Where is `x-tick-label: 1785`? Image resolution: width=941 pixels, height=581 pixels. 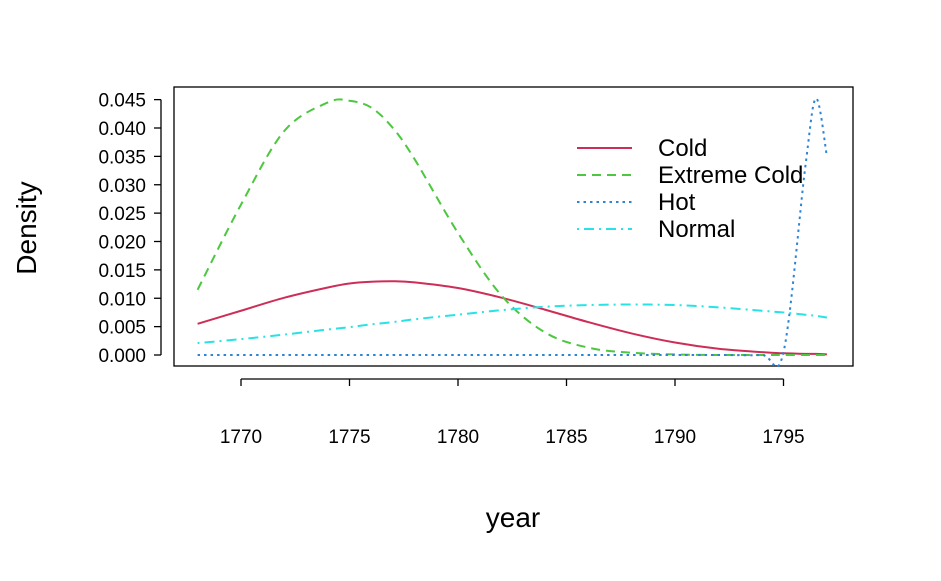 x-tick-label: 1785 is located at coordinates (566, 437).